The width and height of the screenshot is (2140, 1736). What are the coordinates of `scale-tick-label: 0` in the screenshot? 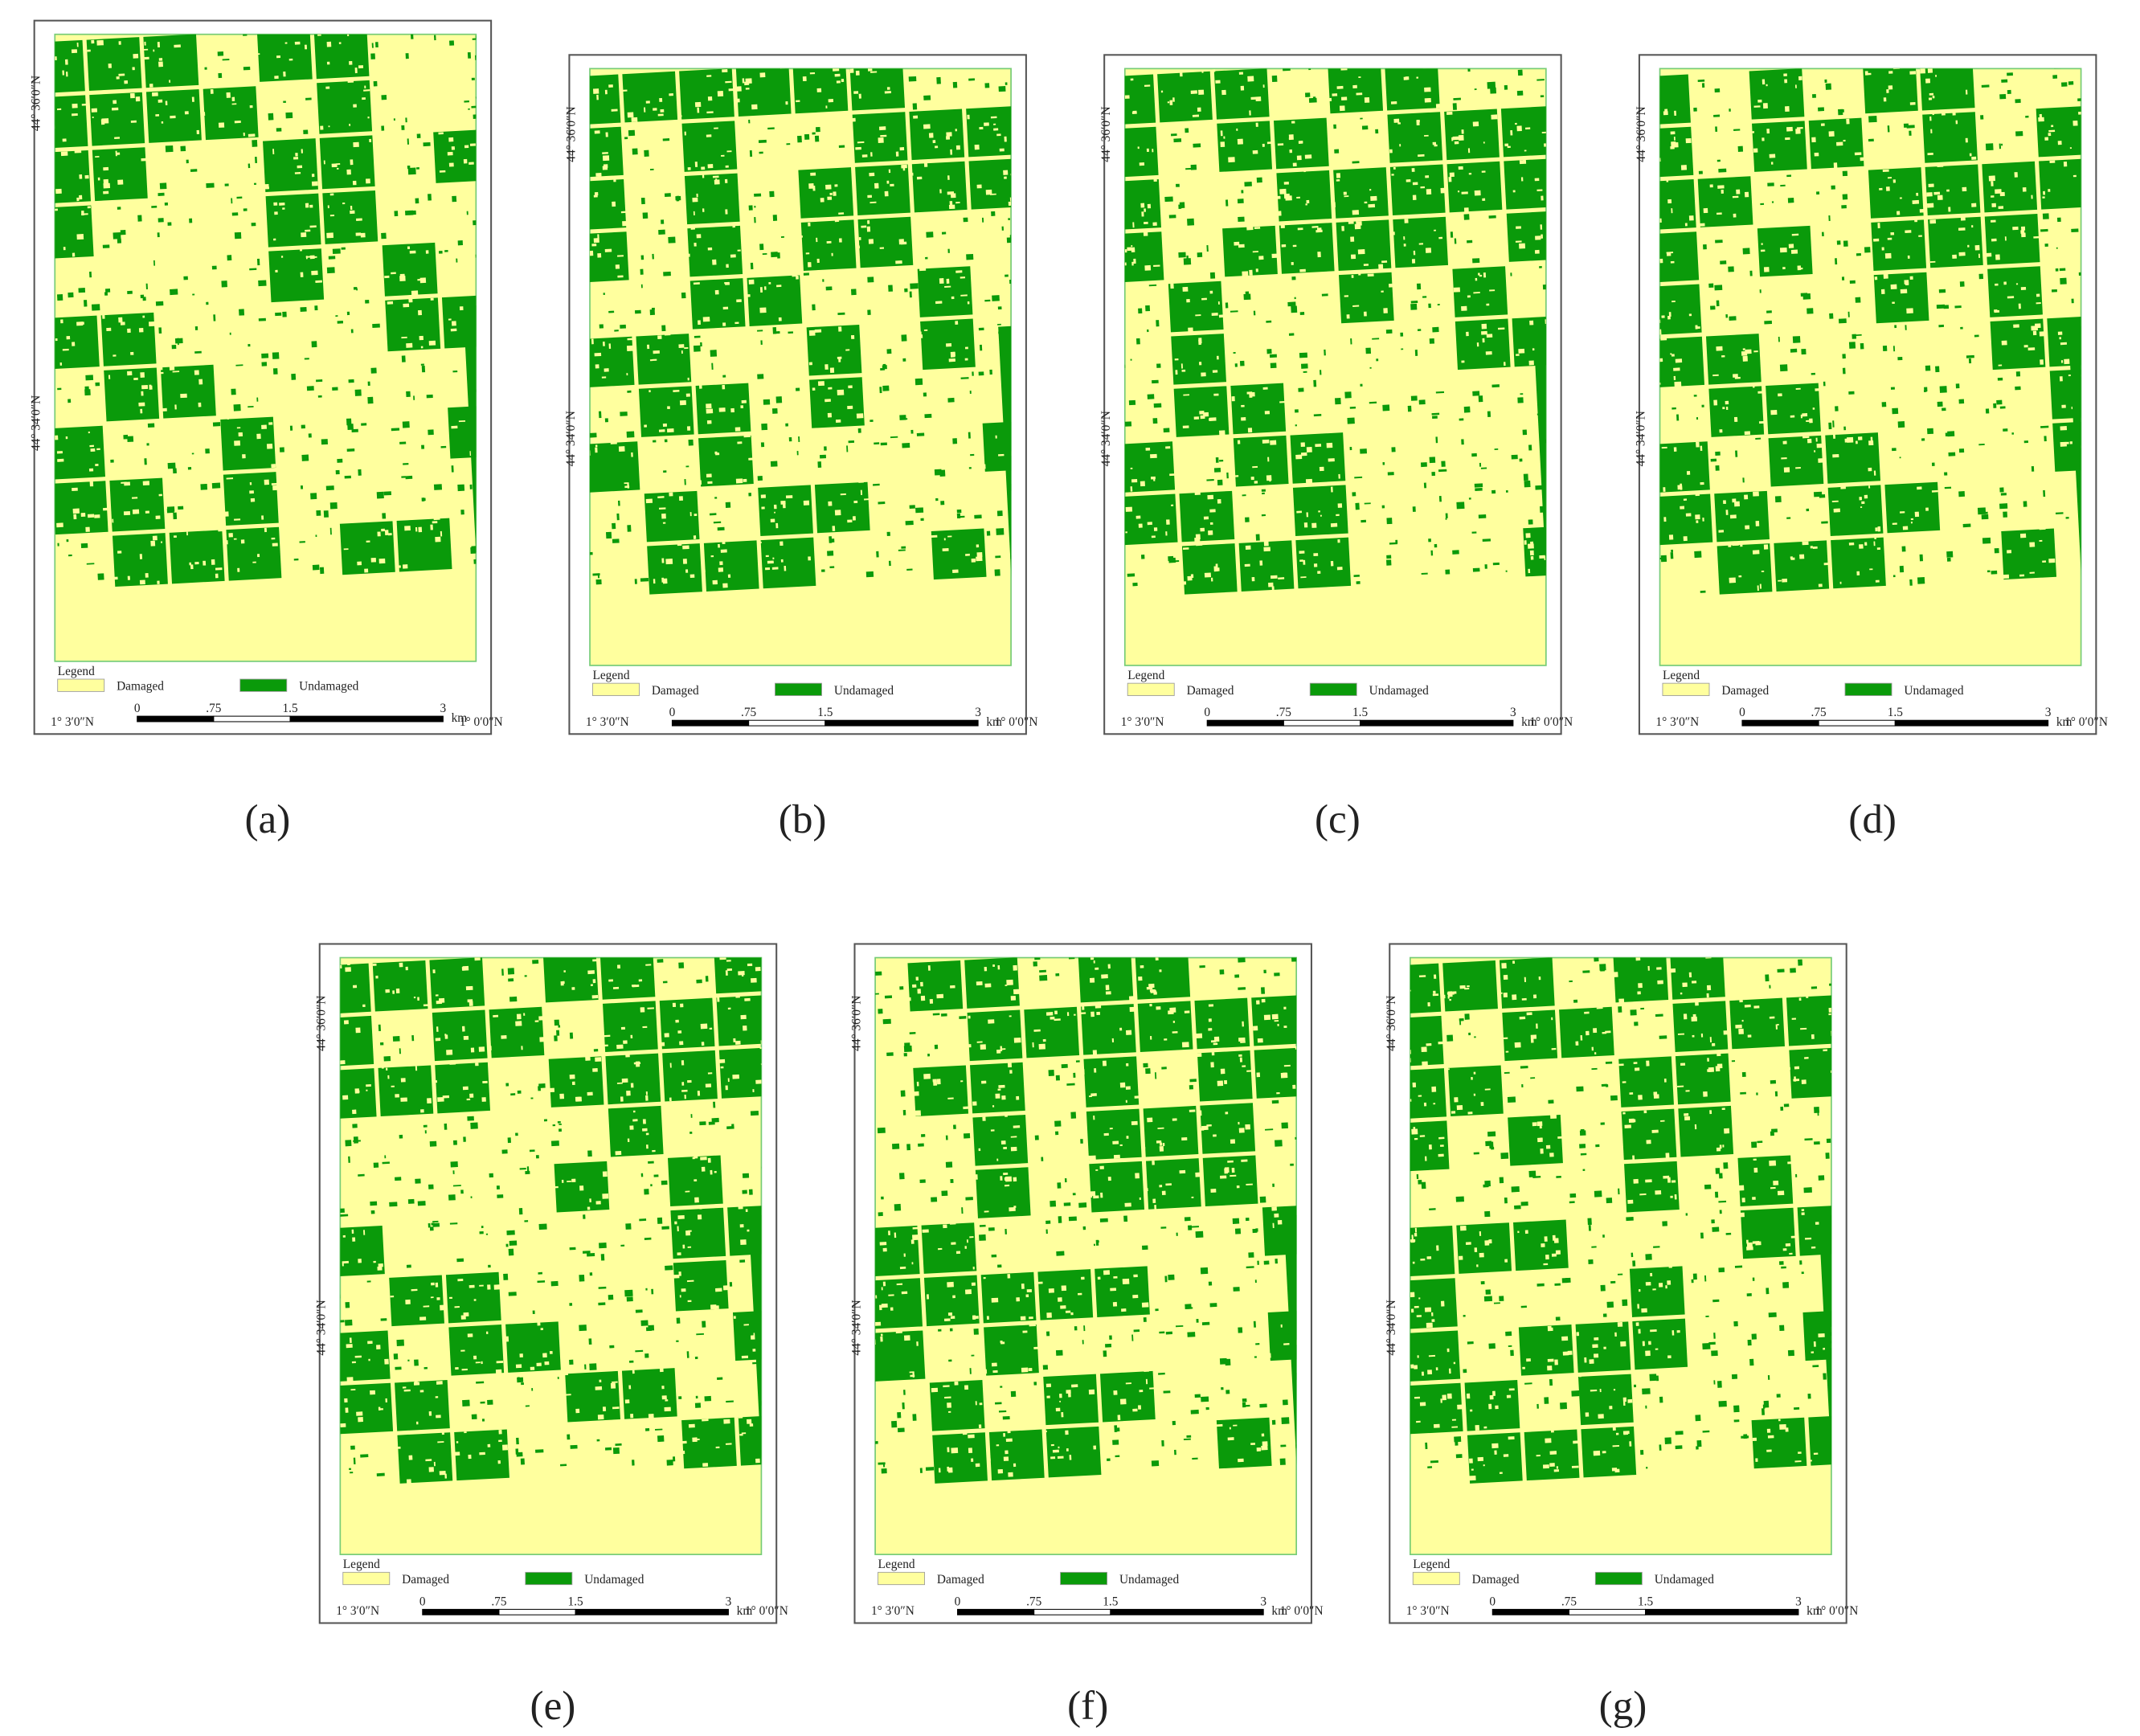 It's located at (958, 1601).